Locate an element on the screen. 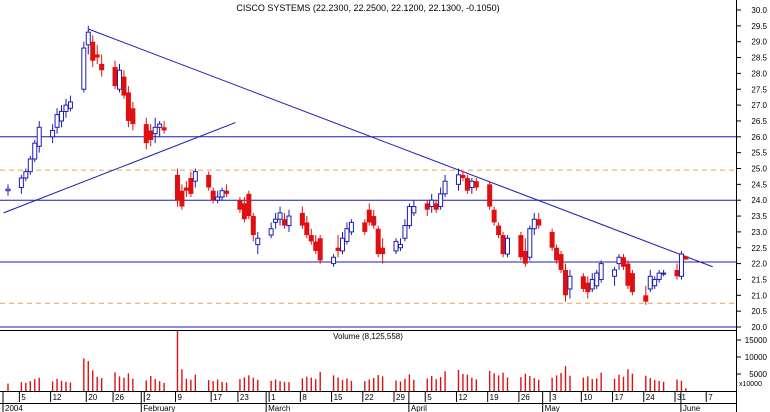 The height and width of the screenshot is (412, 770). week-label: 1 is located at coordinates (273, 397).